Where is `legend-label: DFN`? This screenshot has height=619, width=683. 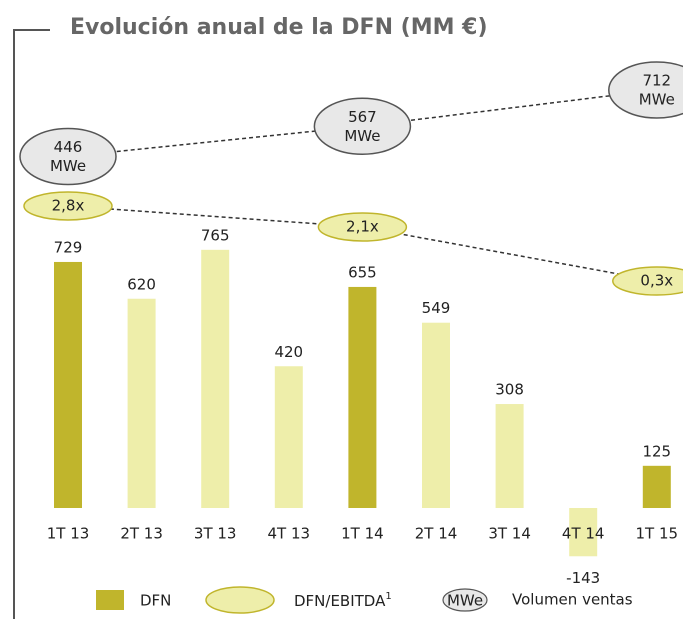 legend-label: DFN is located at coordinates (155, 601).